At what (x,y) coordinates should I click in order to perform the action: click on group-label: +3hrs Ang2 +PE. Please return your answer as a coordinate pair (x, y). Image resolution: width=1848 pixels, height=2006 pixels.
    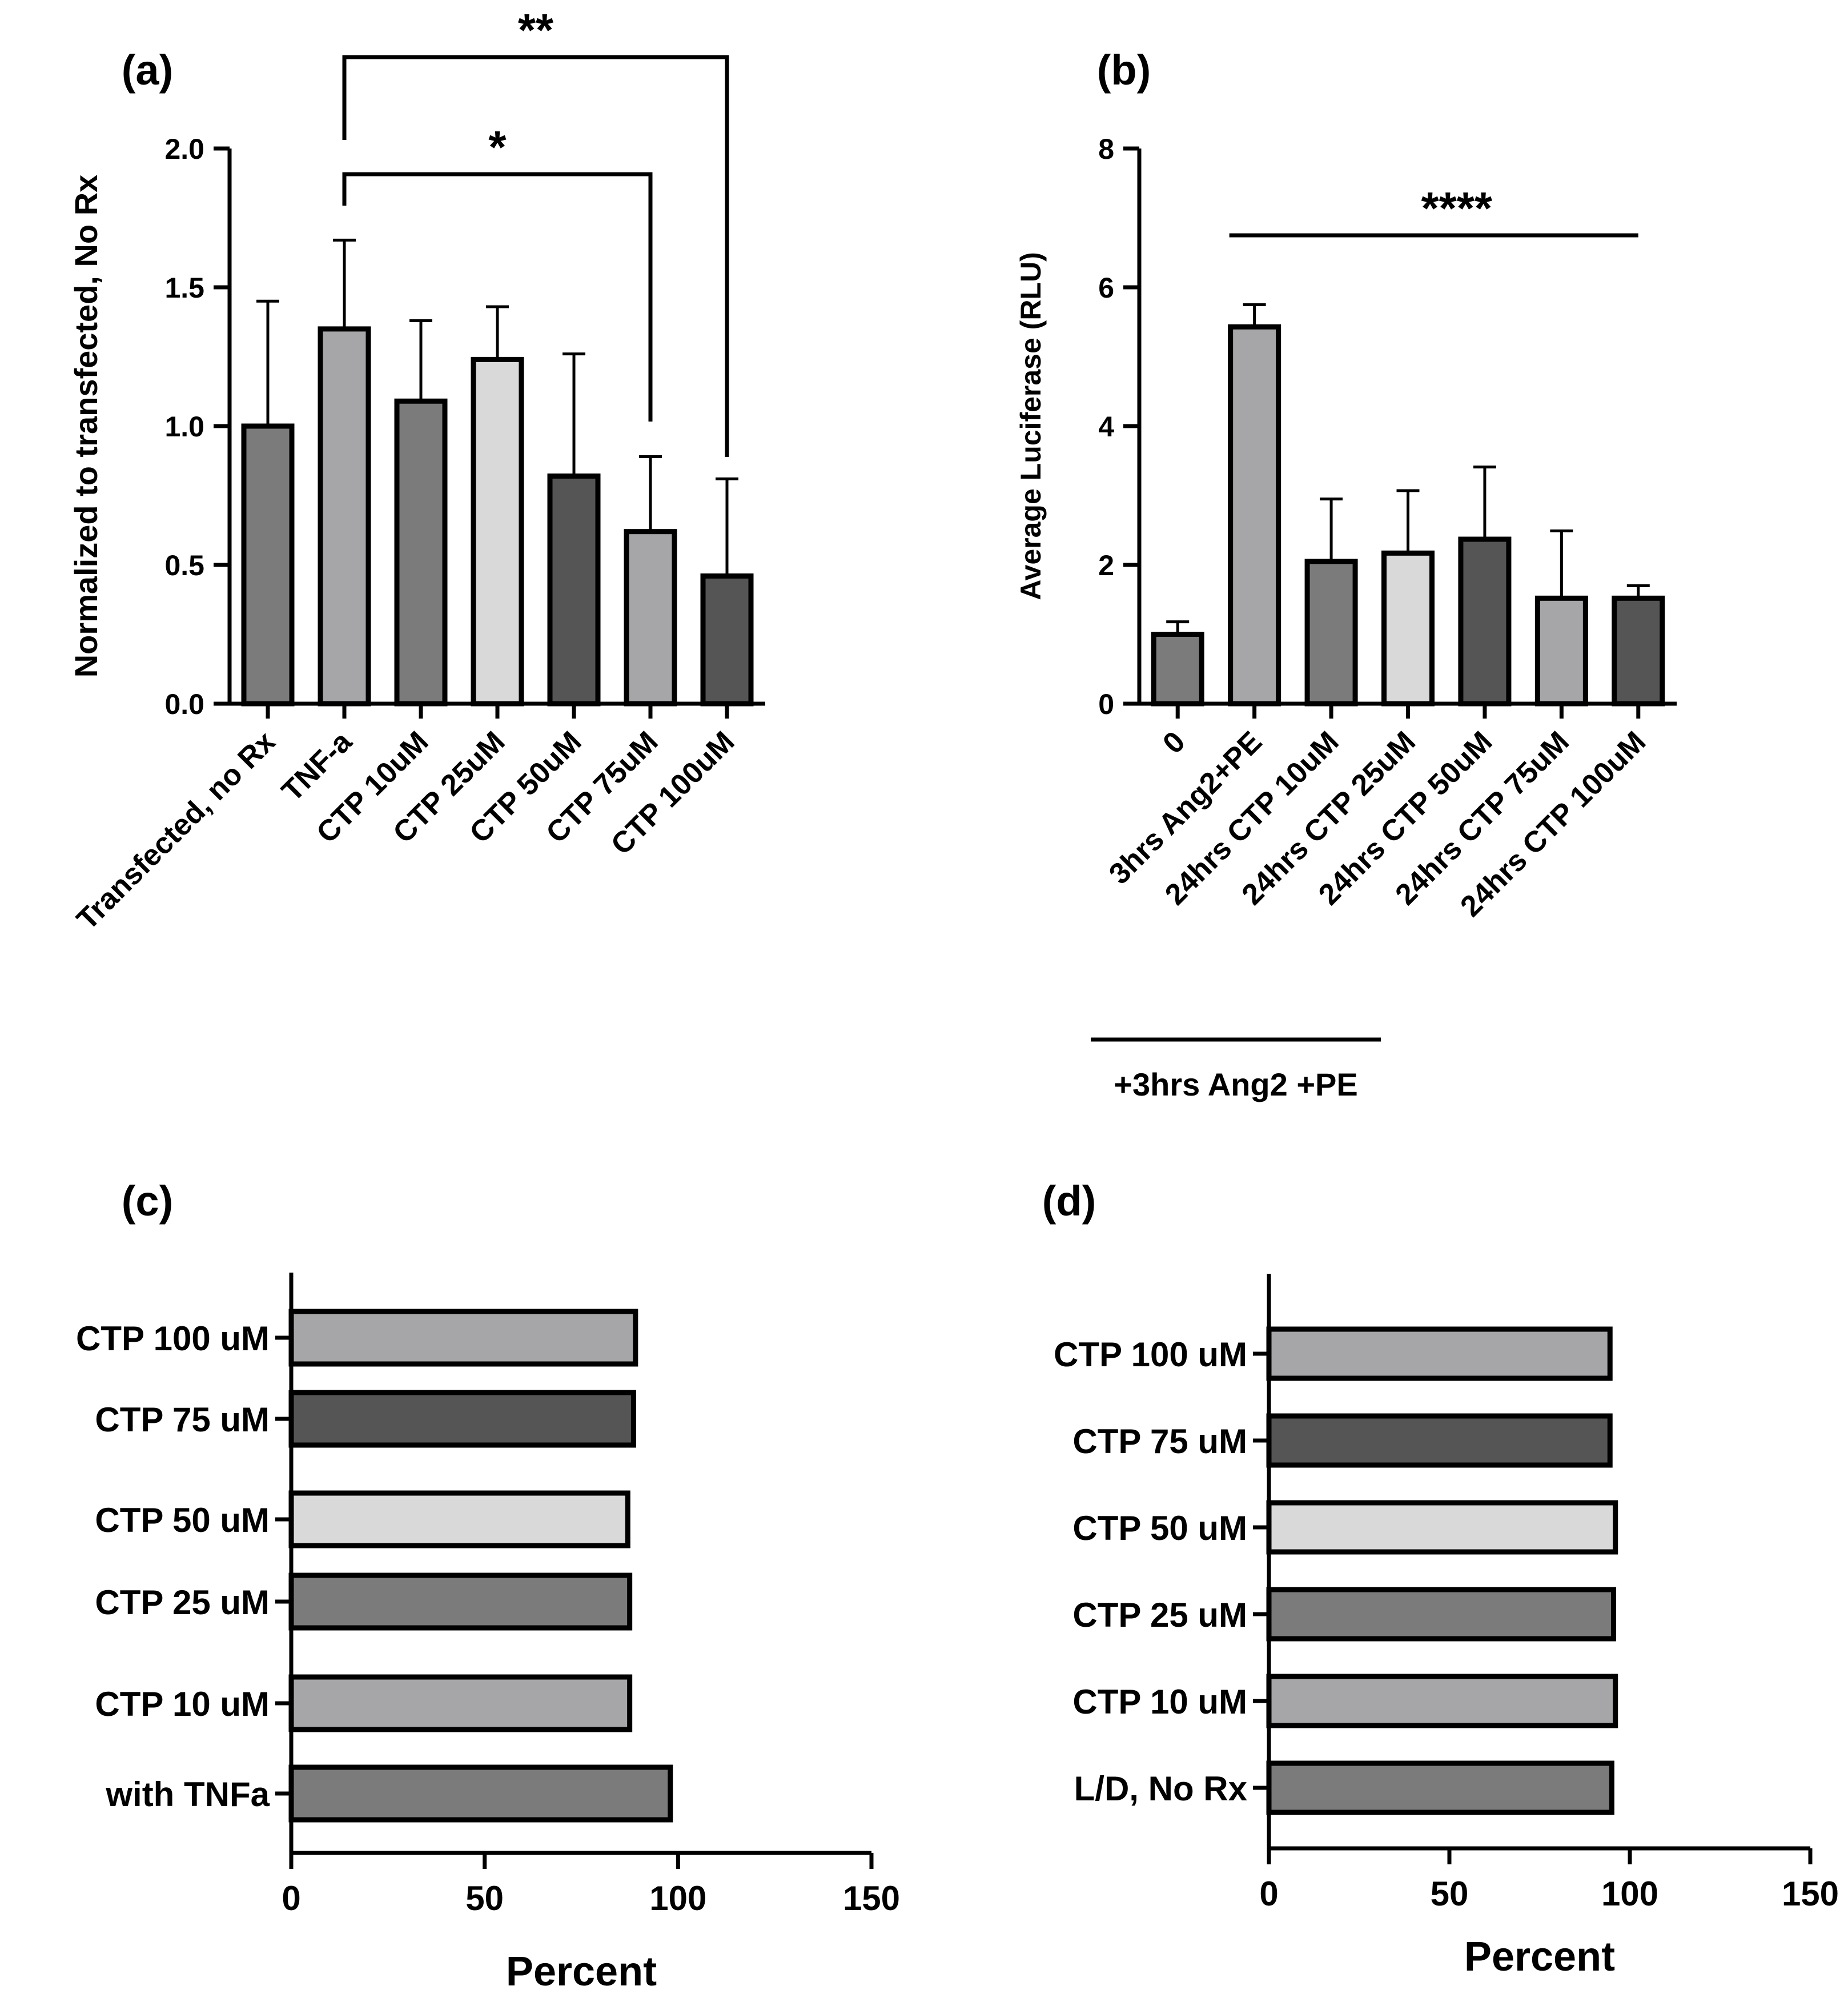
    Looking at the image, I should click on (1235, 1084).